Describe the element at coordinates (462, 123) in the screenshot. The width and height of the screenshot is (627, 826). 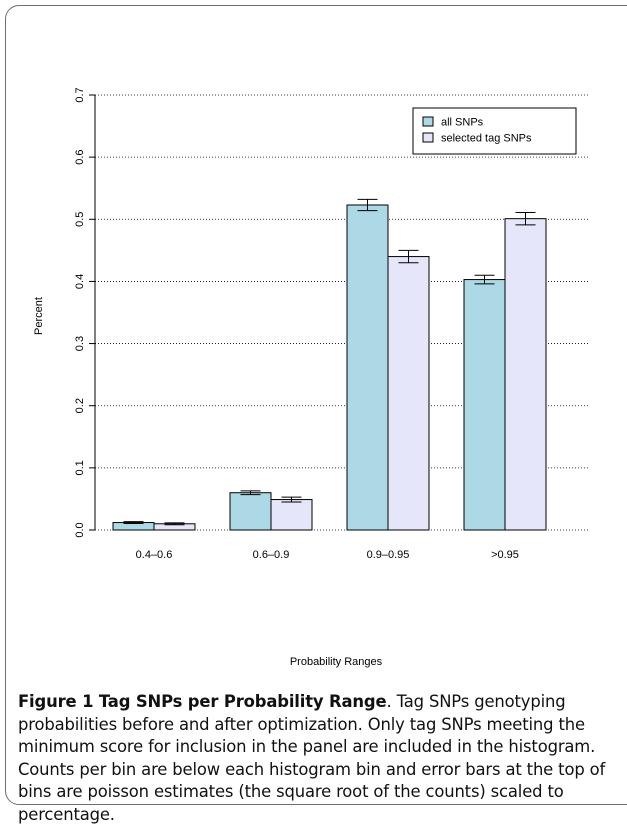
I see `legend-label: all SNPs` at that location.